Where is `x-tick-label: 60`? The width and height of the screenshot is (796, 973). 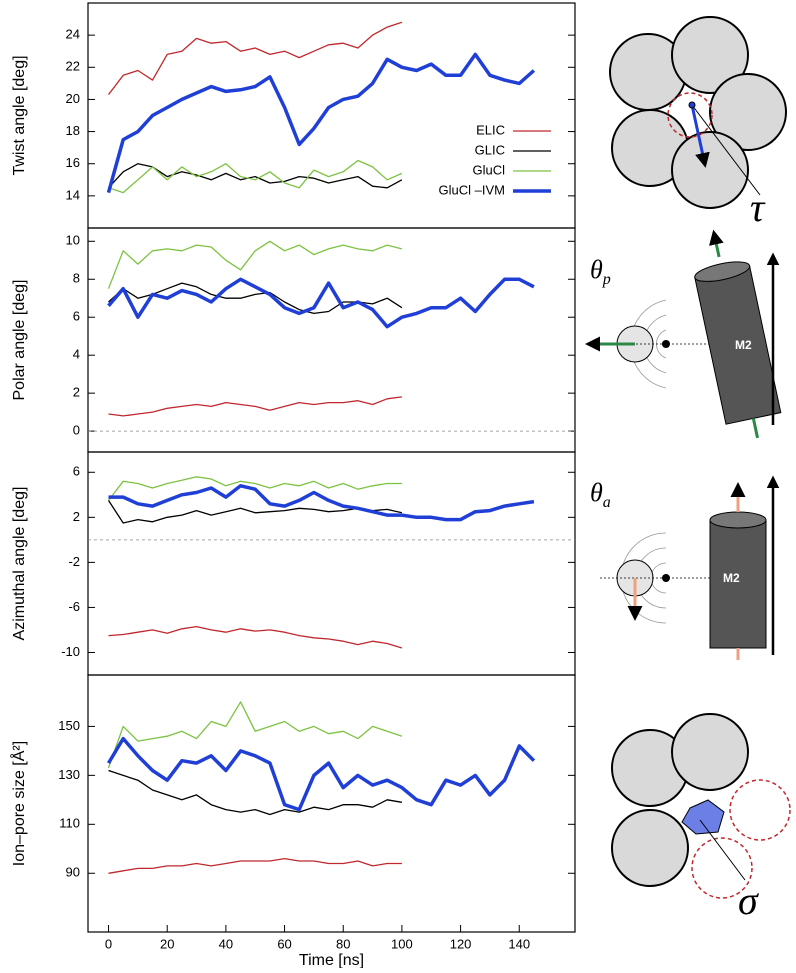 x-tick-label: 60 is located at coordinates (284, 943).